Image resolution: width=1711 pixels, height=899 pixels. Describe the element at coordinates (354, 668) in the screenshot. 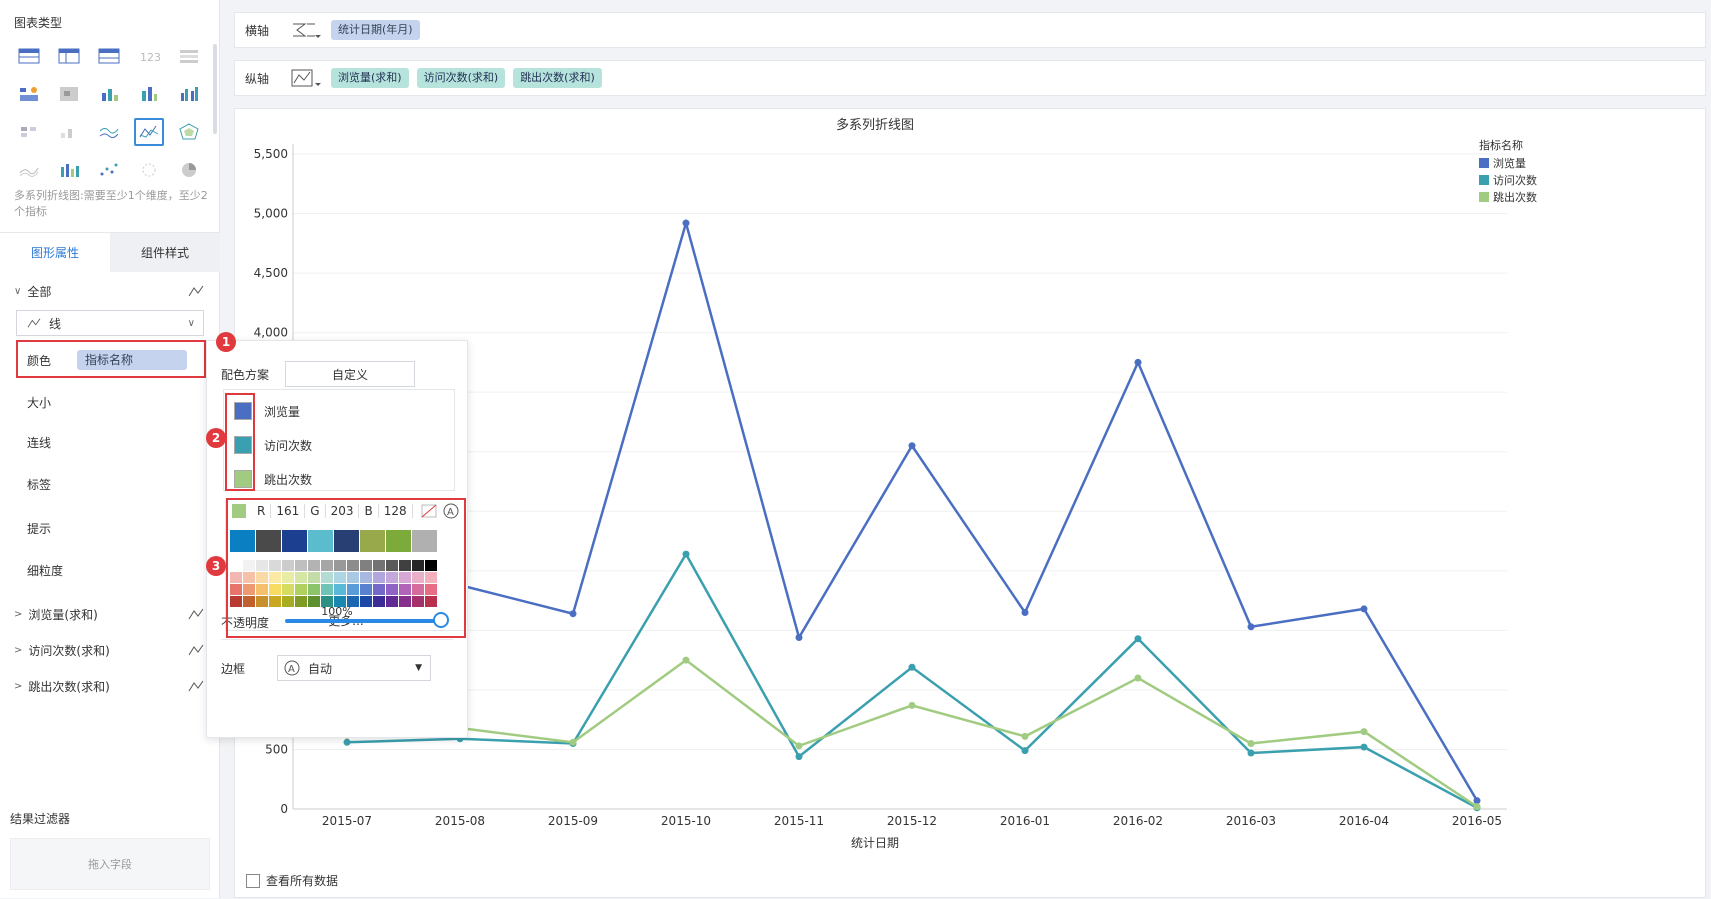

I see `border-select: A 自动 ▼` at that location.